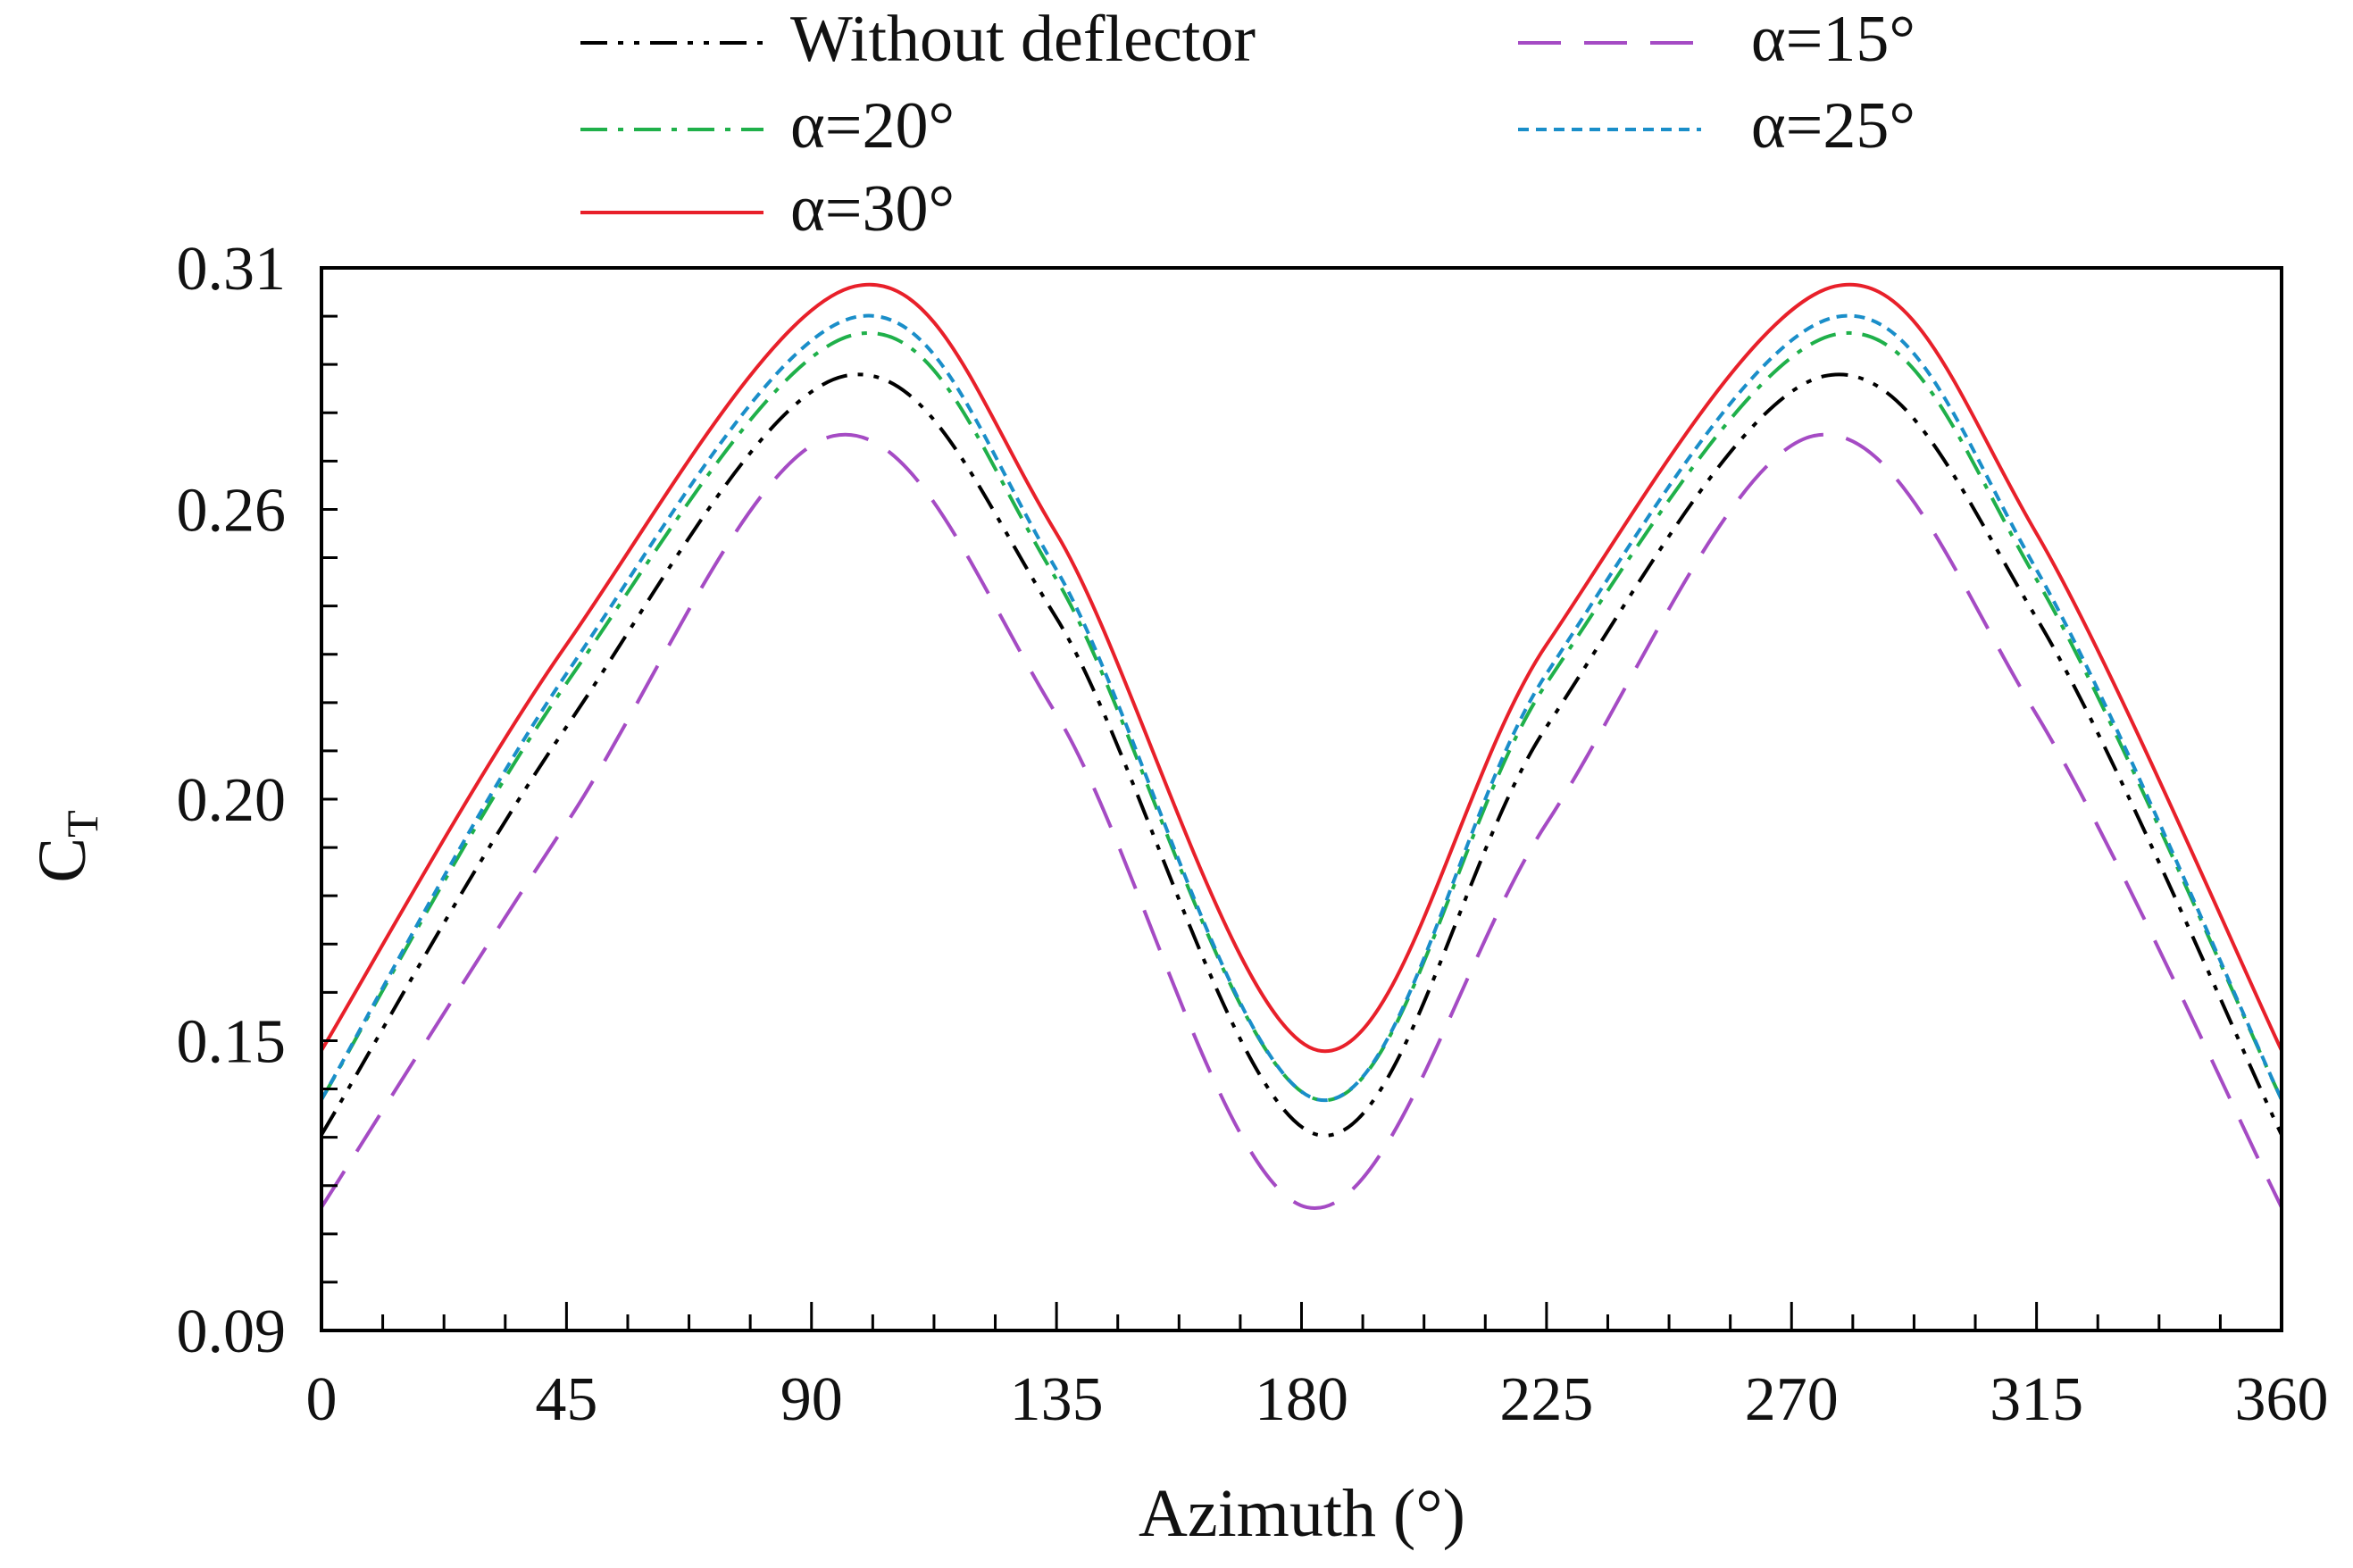 This screenshot has height=1568, width=2353. What do you see at coordinates (232, 1041) in the screenshot?
I see `y-tick-label: 0.15` at bounding box center [232, 1041].